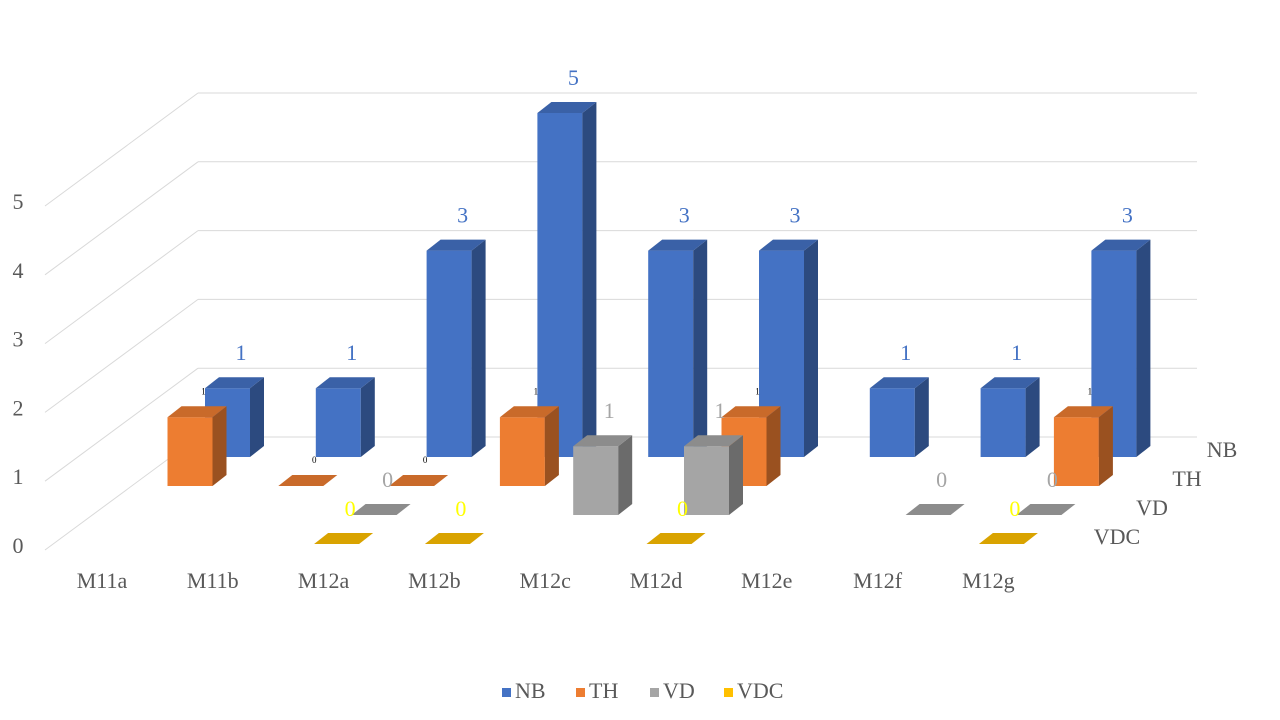  I want to click on legend-label: TH, so click(603, 690).